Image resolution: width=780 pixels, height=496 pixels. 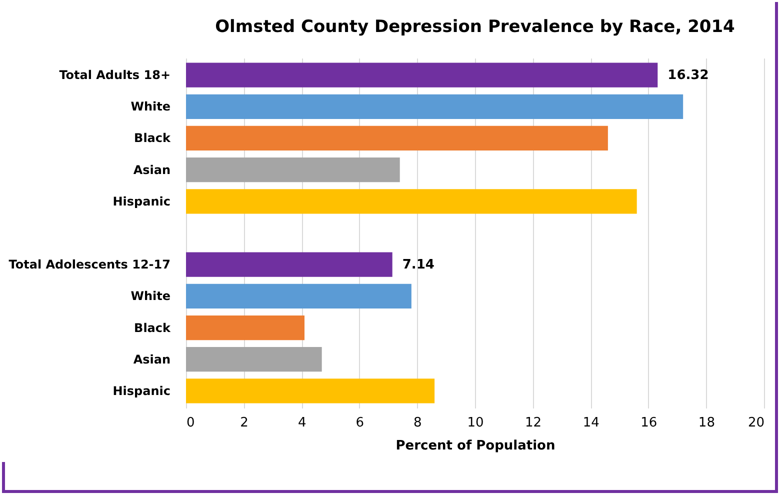 What do you see at coordinates (418, 423) in the screenshot?
I see `x-tick-label: 8` at bounding box center [418, 423].